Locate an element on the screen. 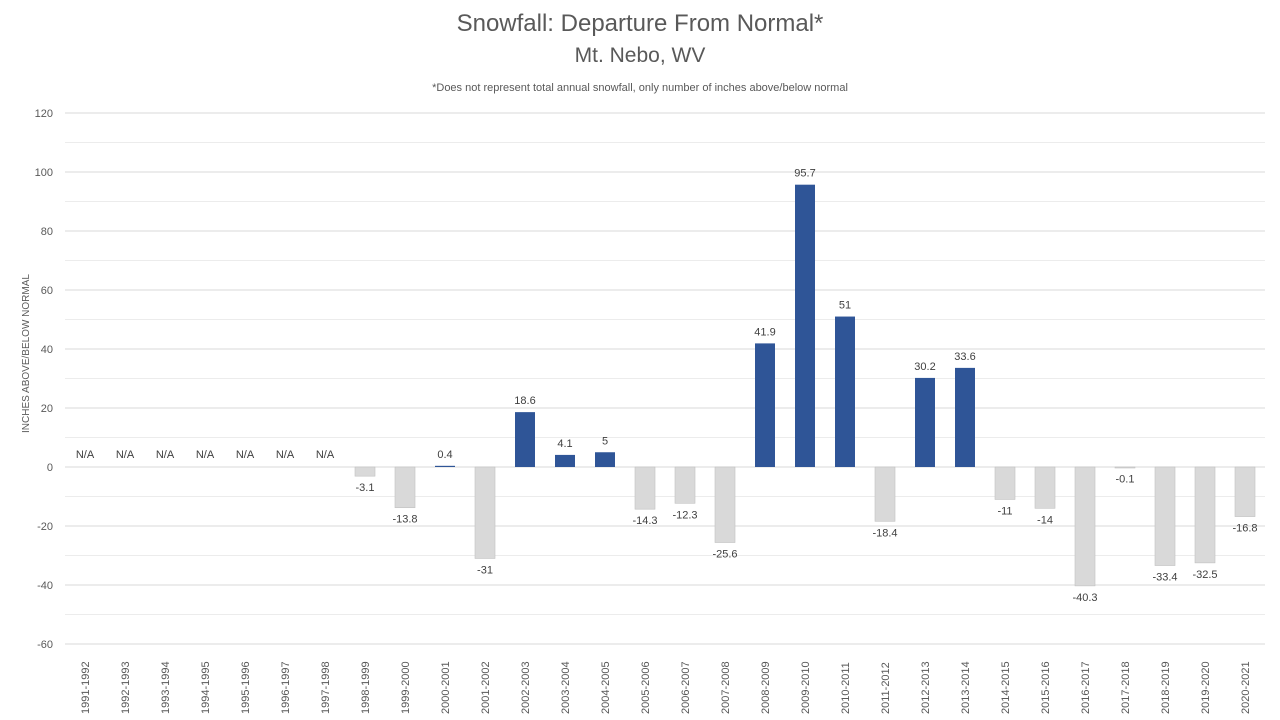 The image size is (1280, 720). data-label: -18.4 is located at coordinates (884, 533).